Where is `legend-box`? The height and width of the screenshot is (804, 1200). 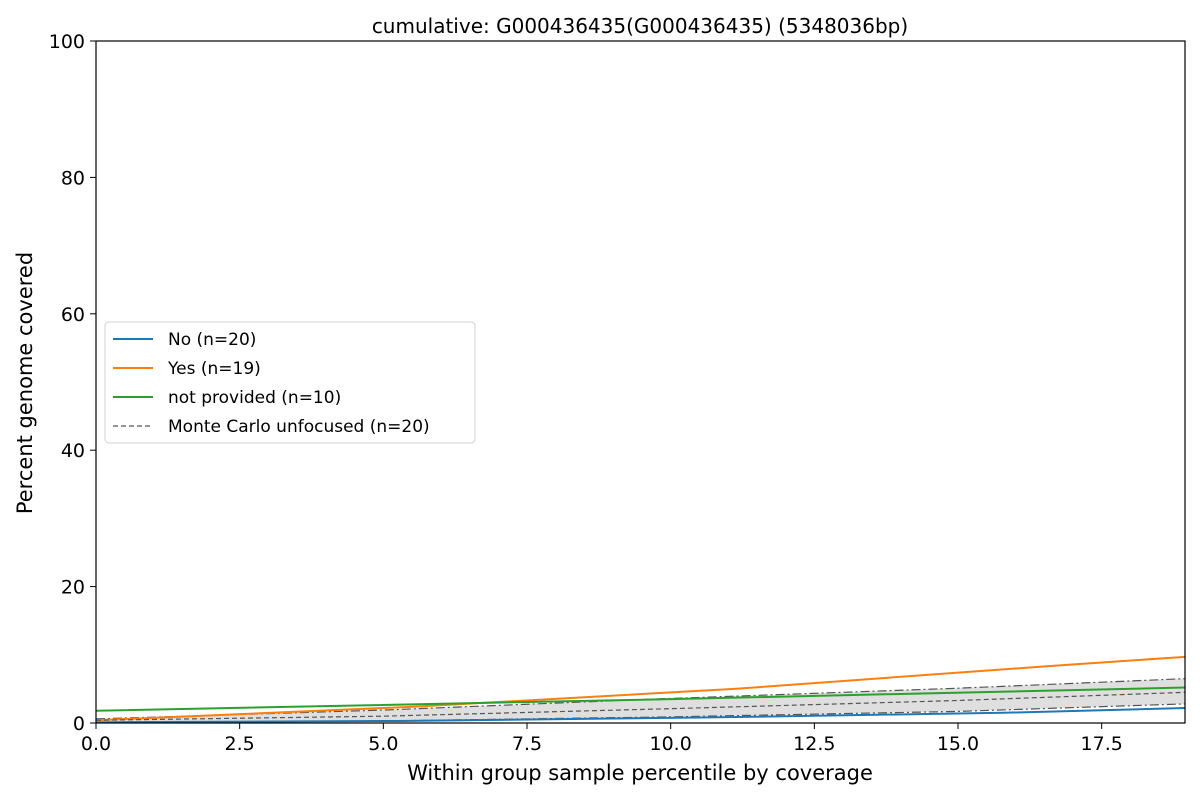 legend-box is located at coordinates (290, 382).